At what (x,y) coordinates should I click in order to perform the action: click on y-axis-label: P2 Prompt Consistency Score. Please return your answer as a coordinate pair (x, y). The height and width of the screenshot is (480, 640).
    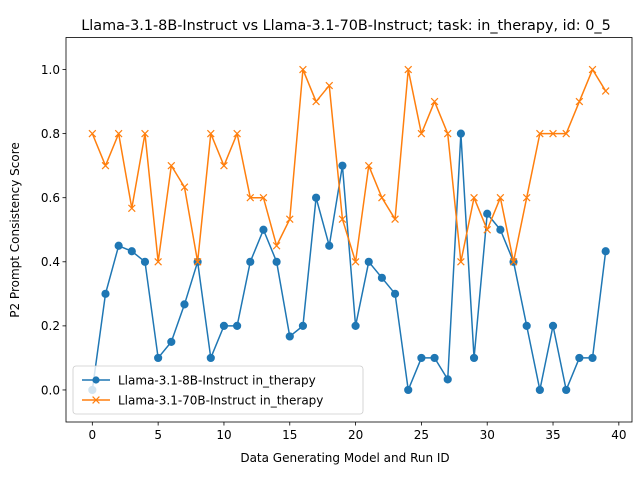
    Looking at the image, I should click on (15, 230).